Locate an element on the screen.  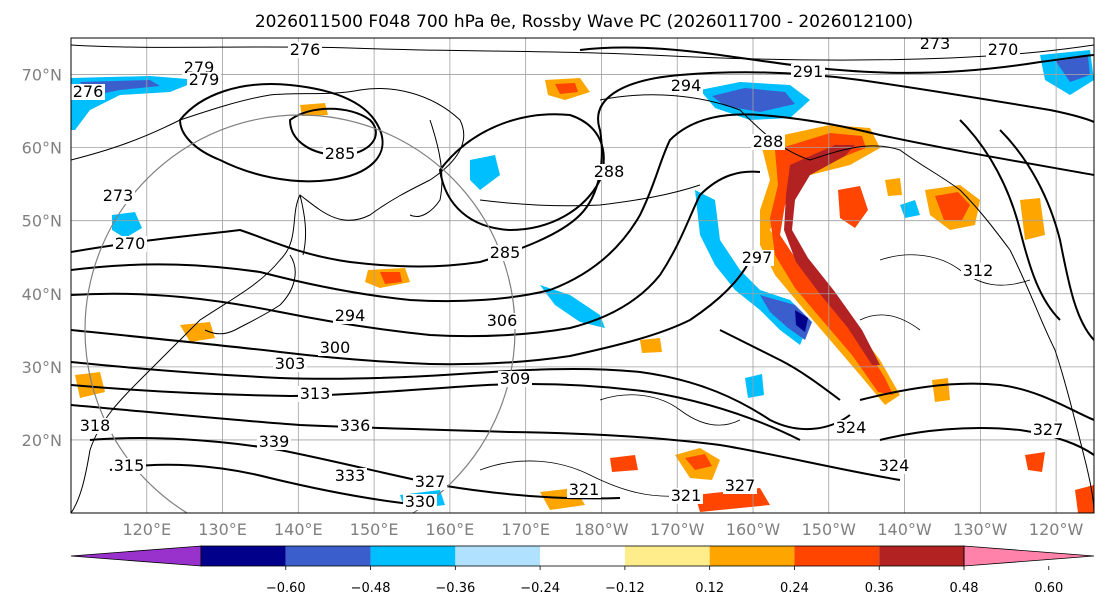
contour-label: 288 is located at coordinates (609, 171).